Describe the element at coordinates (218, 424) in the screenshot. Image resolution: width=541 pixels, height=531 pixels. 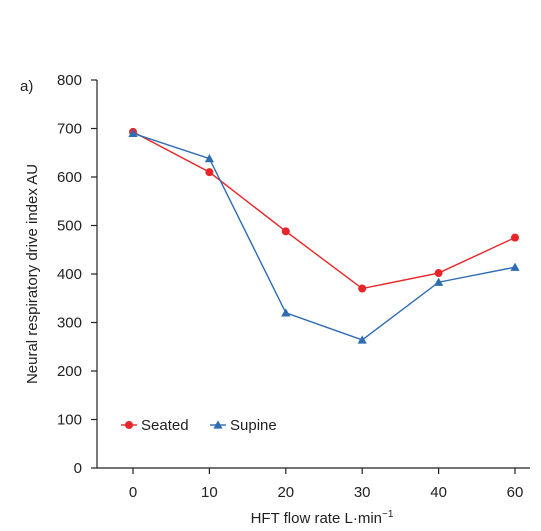
I see `legend-marker-supine` at that location.